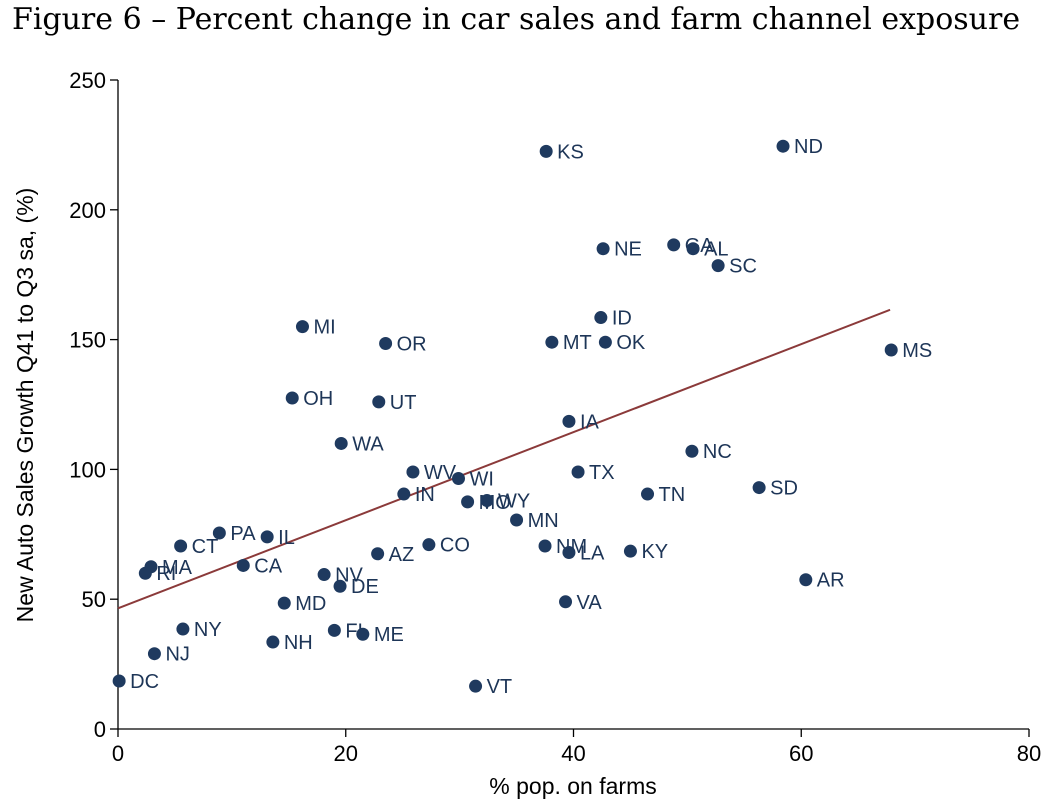 The height and width of the screenshot is (808, 1048). What do you see at coordinates (268, 566) in the screenshot?
I see `point-label: CA` at bounding box center [268, 566].